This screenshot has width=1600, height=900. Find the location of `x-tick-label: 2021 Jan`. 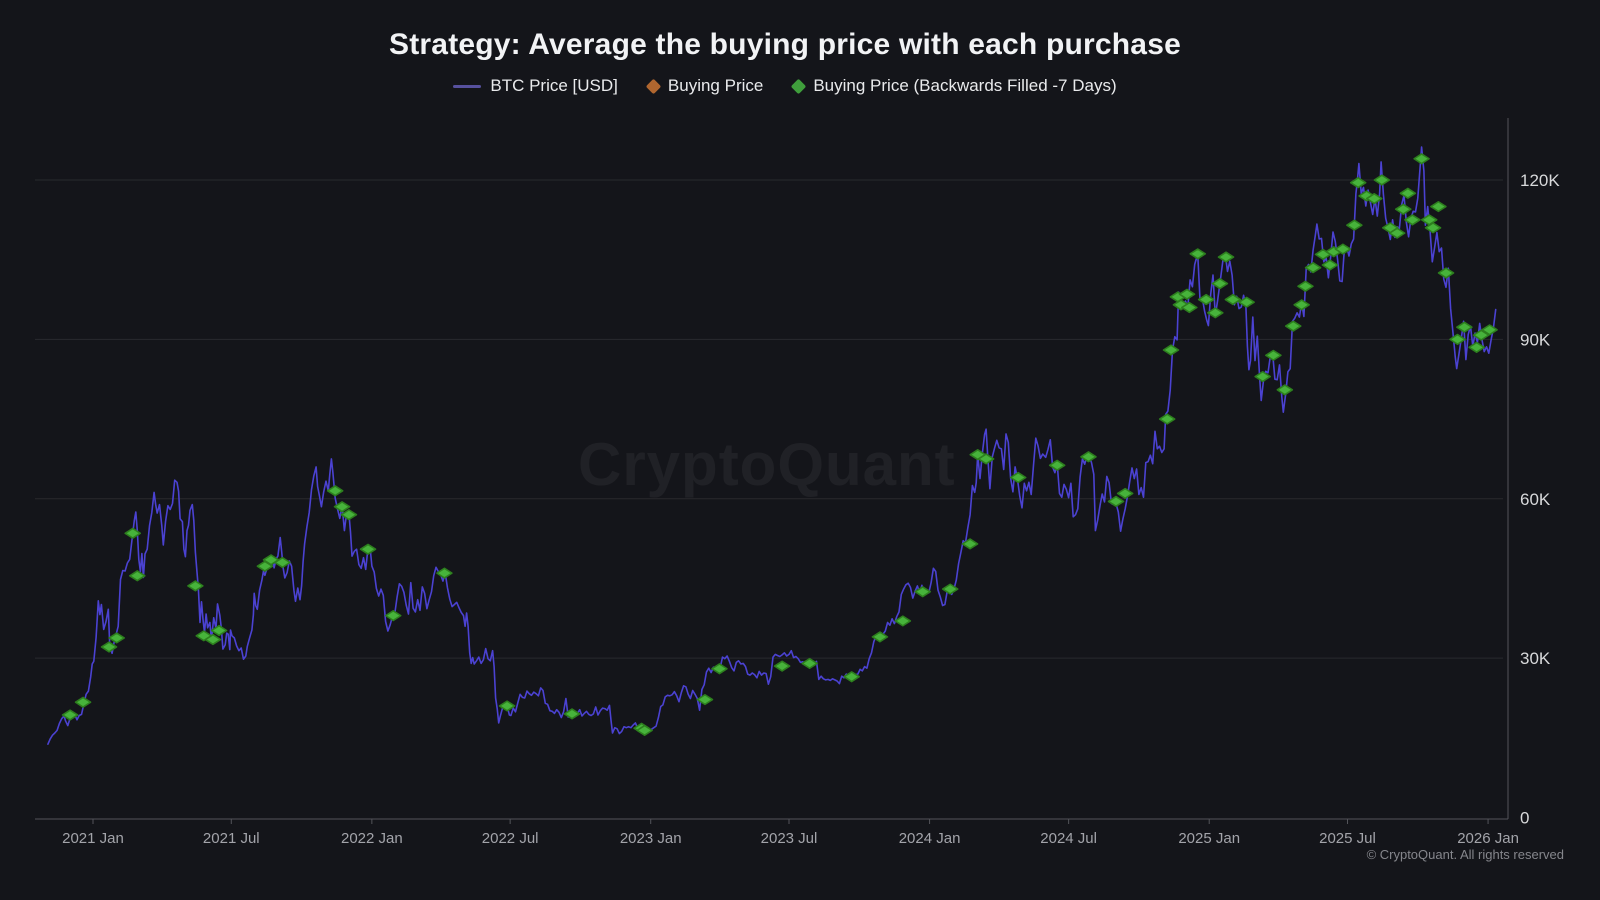

x-tick-label: 2021 Jan is located at coordinates (93, 838).